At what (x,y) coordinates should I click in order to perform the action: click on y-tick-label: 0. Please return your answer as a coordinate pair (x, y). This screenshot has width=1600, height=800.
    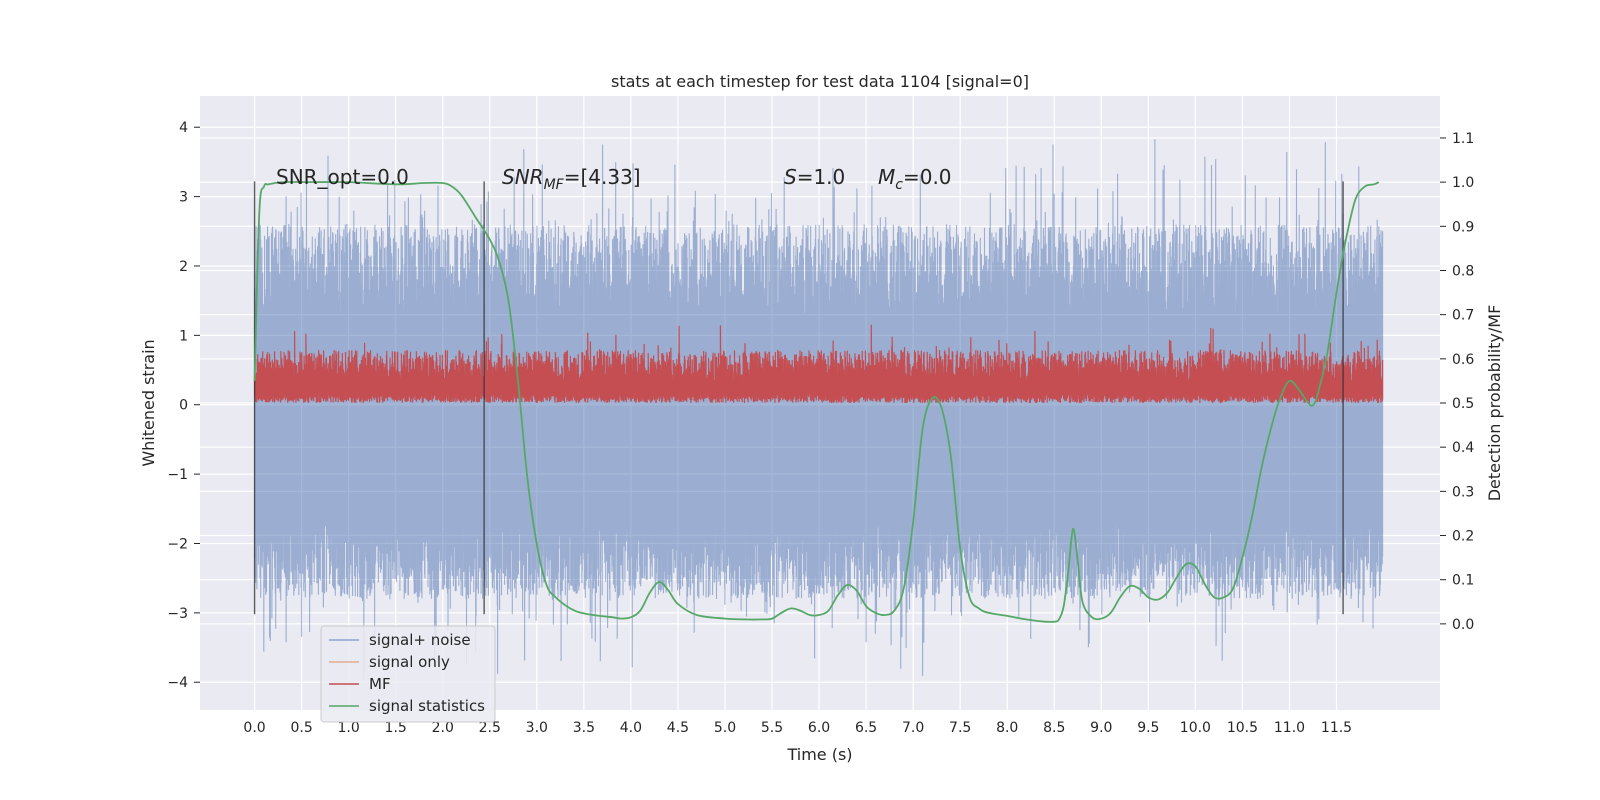
    Looking at the image, I should click on (183, 406).